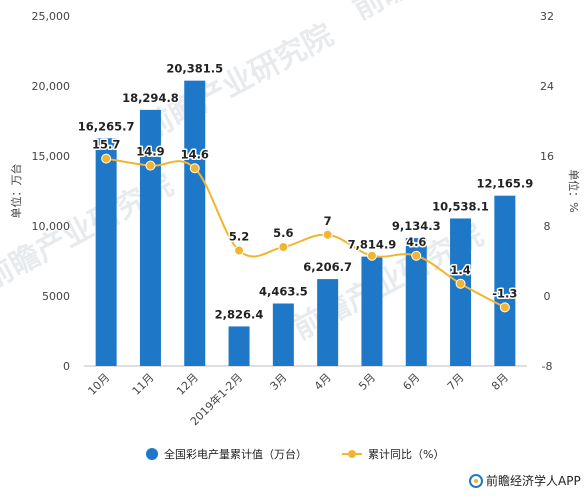 This screenshot has width=584, height=496. Describe the element at coordinates (150, 98) in the screenshot. I see `bar-value-label: 18,294.8` at that location.